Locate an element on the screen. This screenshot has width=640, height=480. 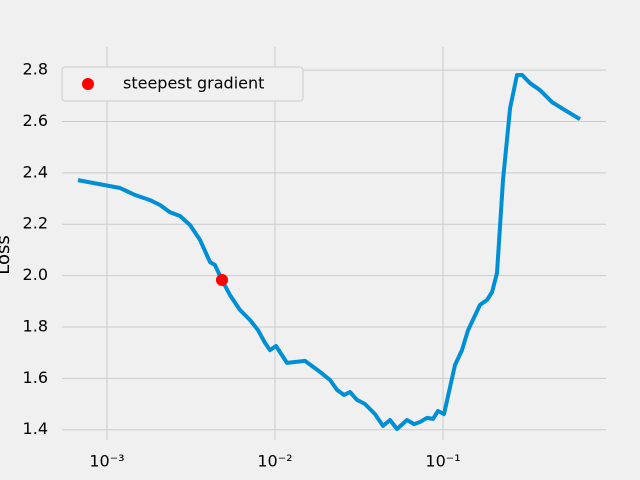
y-tick-label: 2.2 is located at coordinates (35, 223).